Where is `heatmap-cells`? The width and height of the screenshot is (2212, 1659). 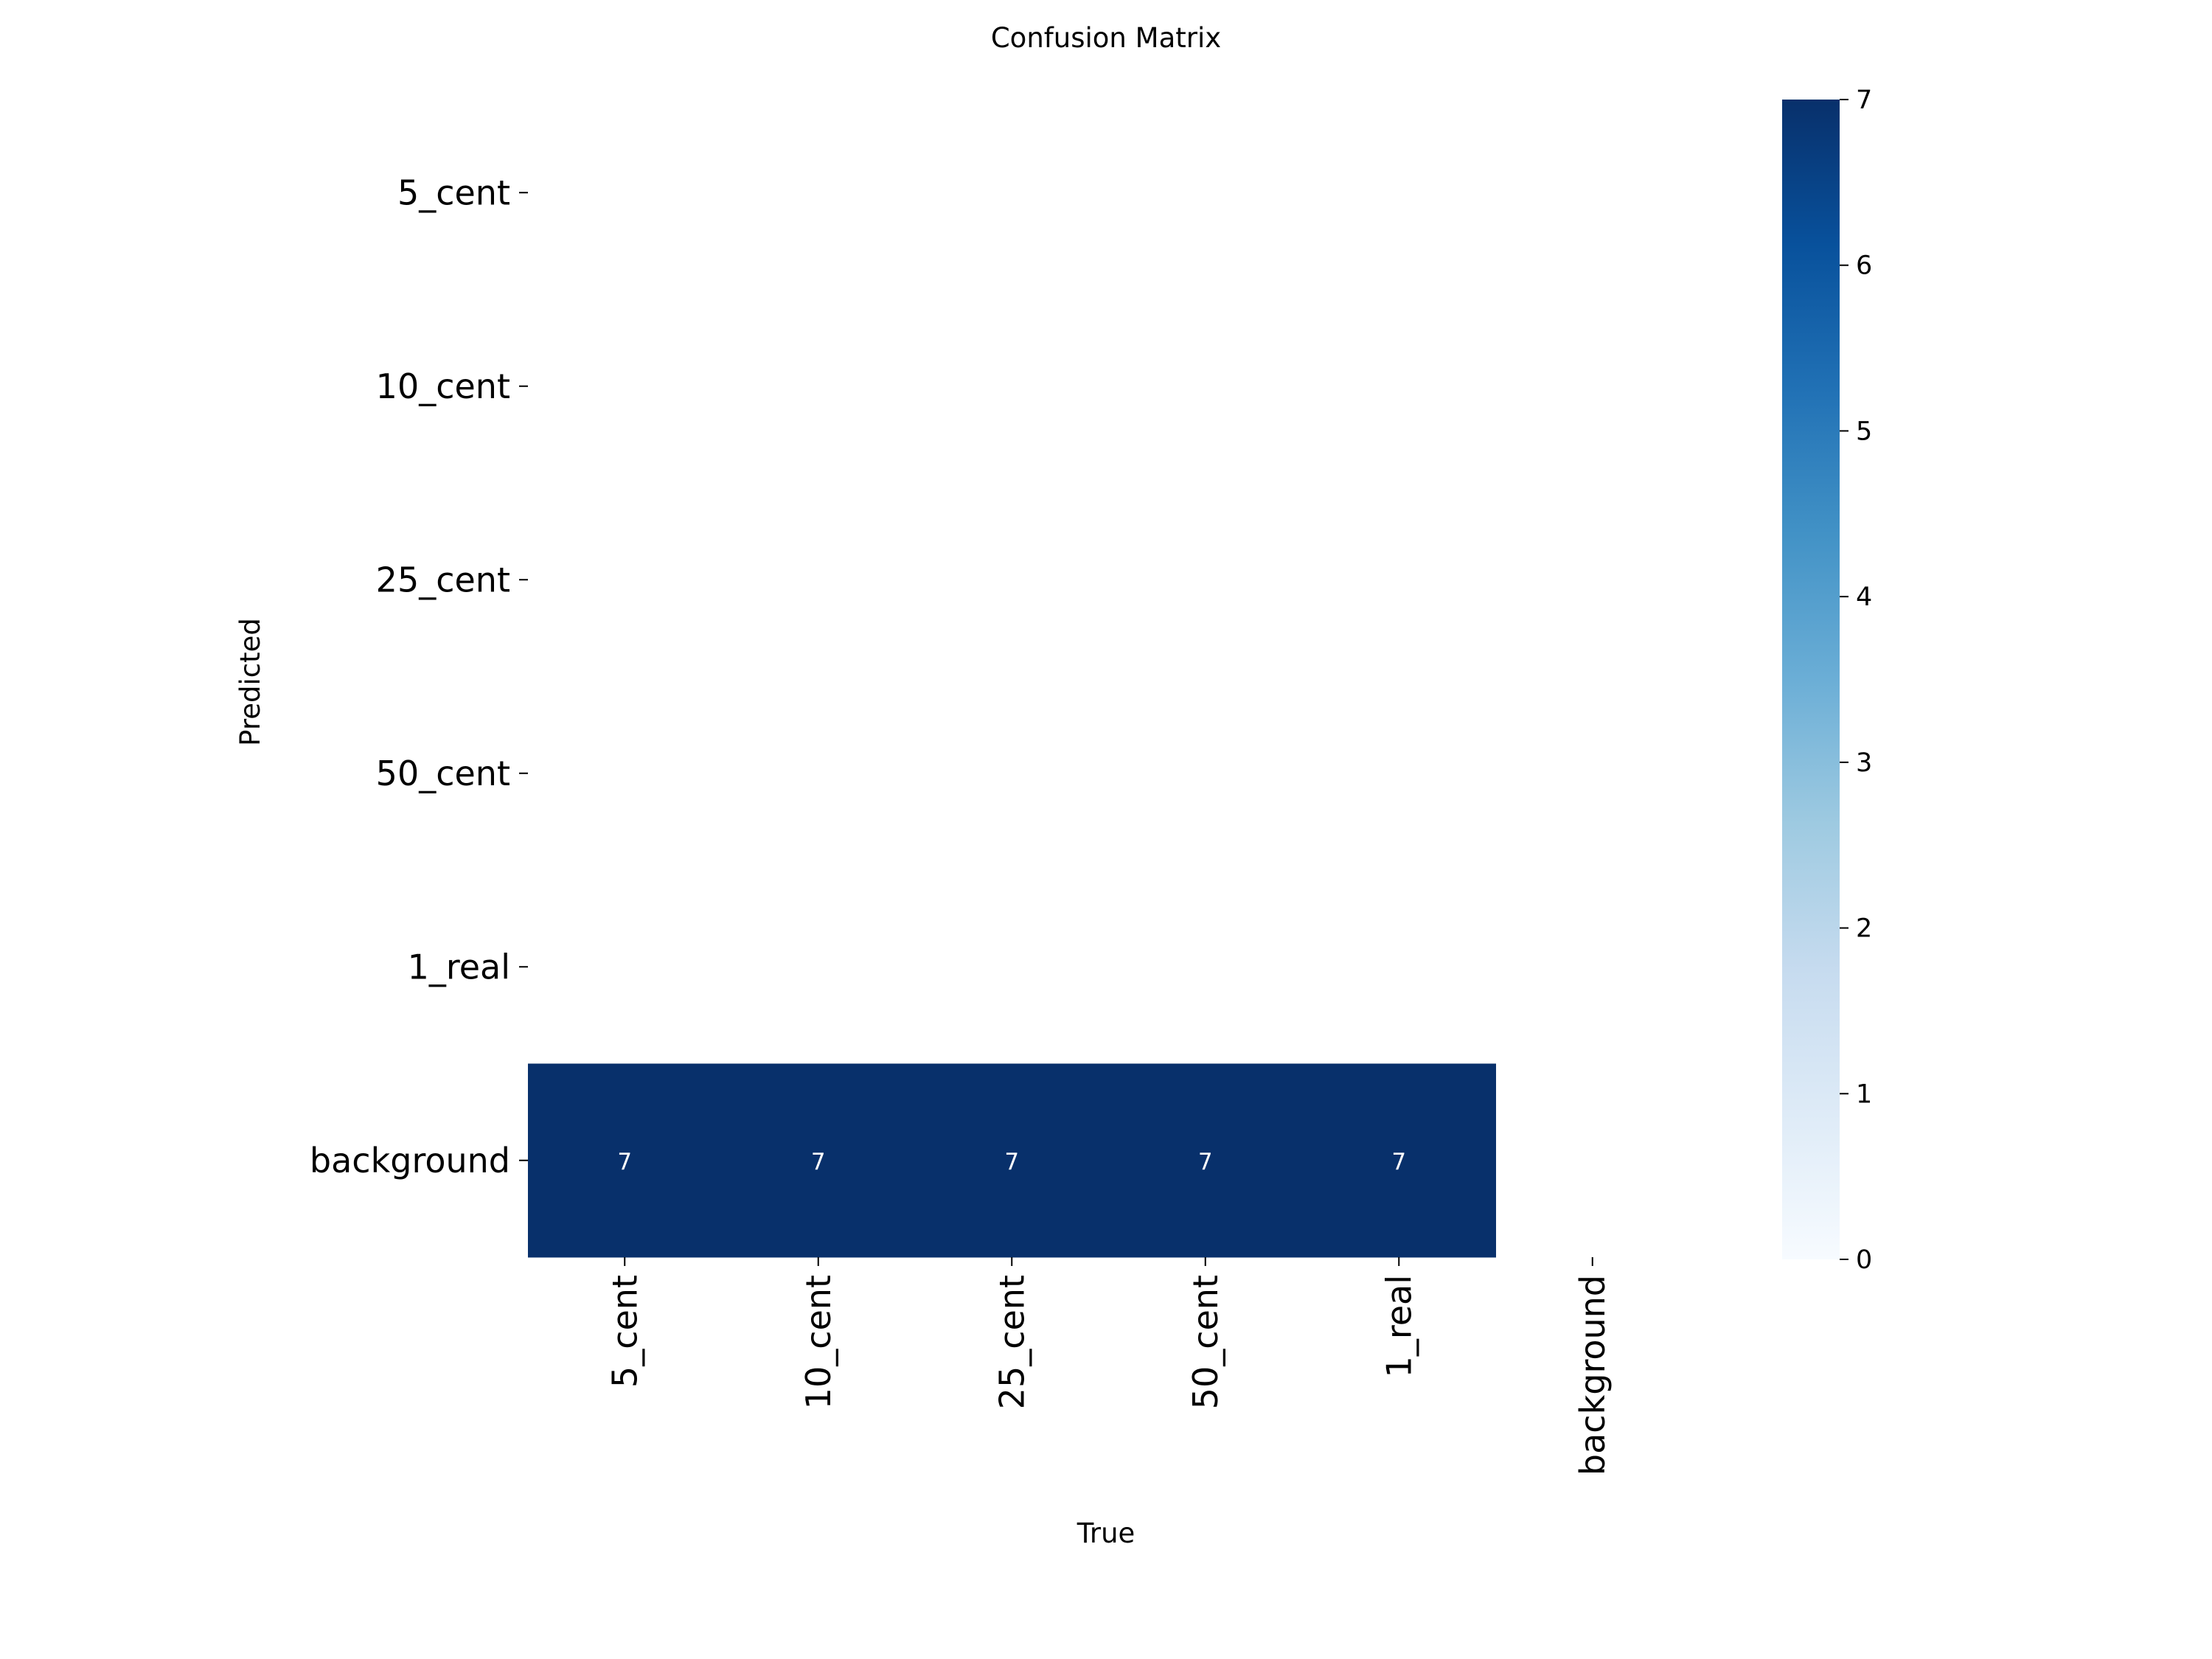
heatmap-cells is located at coordinates (1012, 1160).